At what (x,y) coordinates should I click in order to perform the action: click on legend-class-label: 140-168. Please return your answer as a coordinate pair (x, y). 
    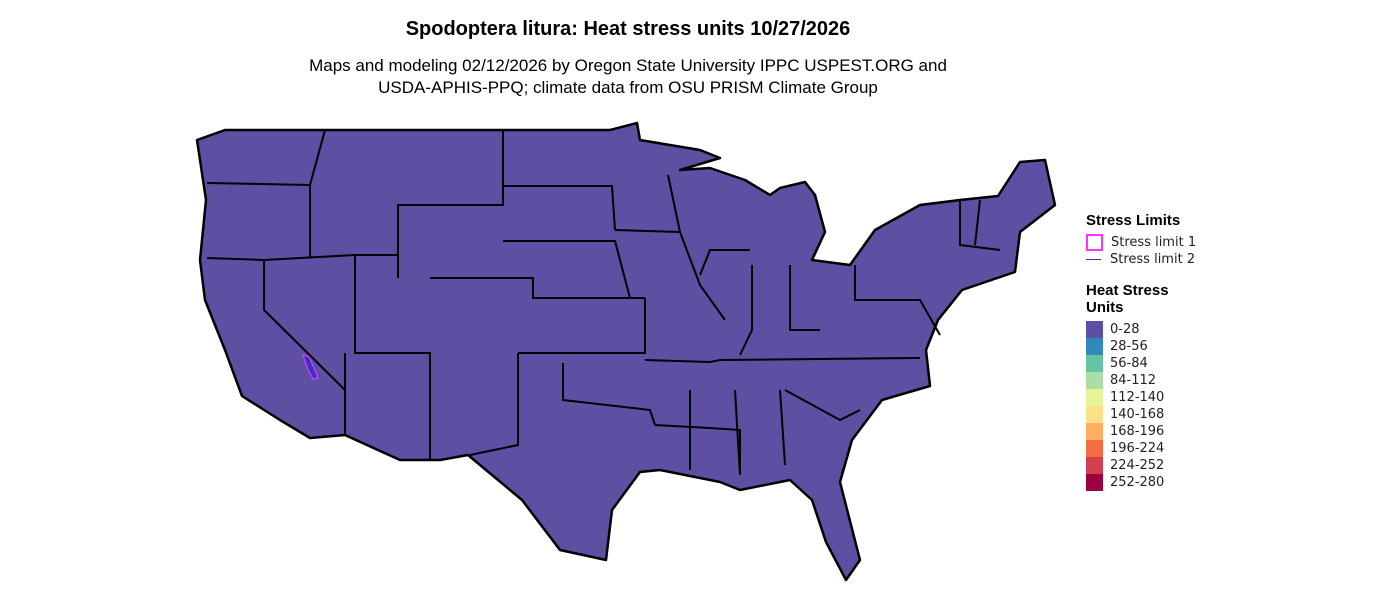
    Looking at the image, I should click on (1137, 414).